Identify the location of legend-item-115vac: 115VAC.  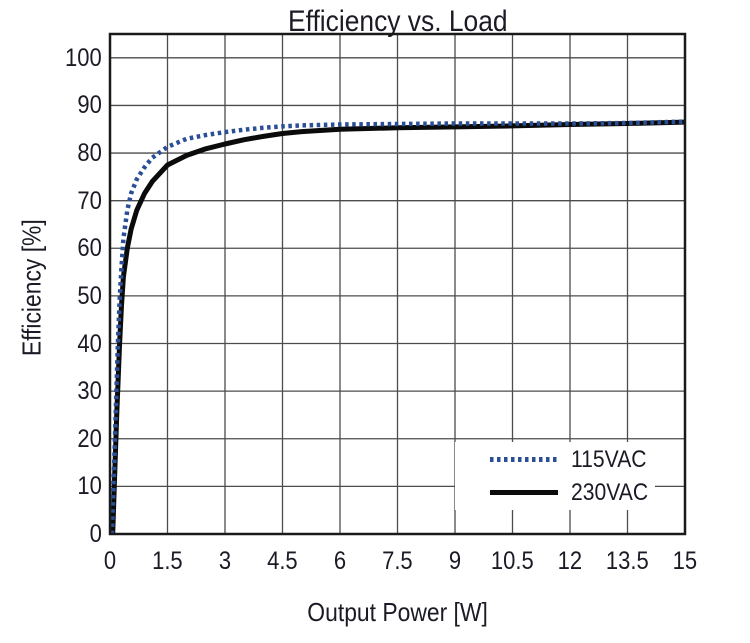
(555, 459).